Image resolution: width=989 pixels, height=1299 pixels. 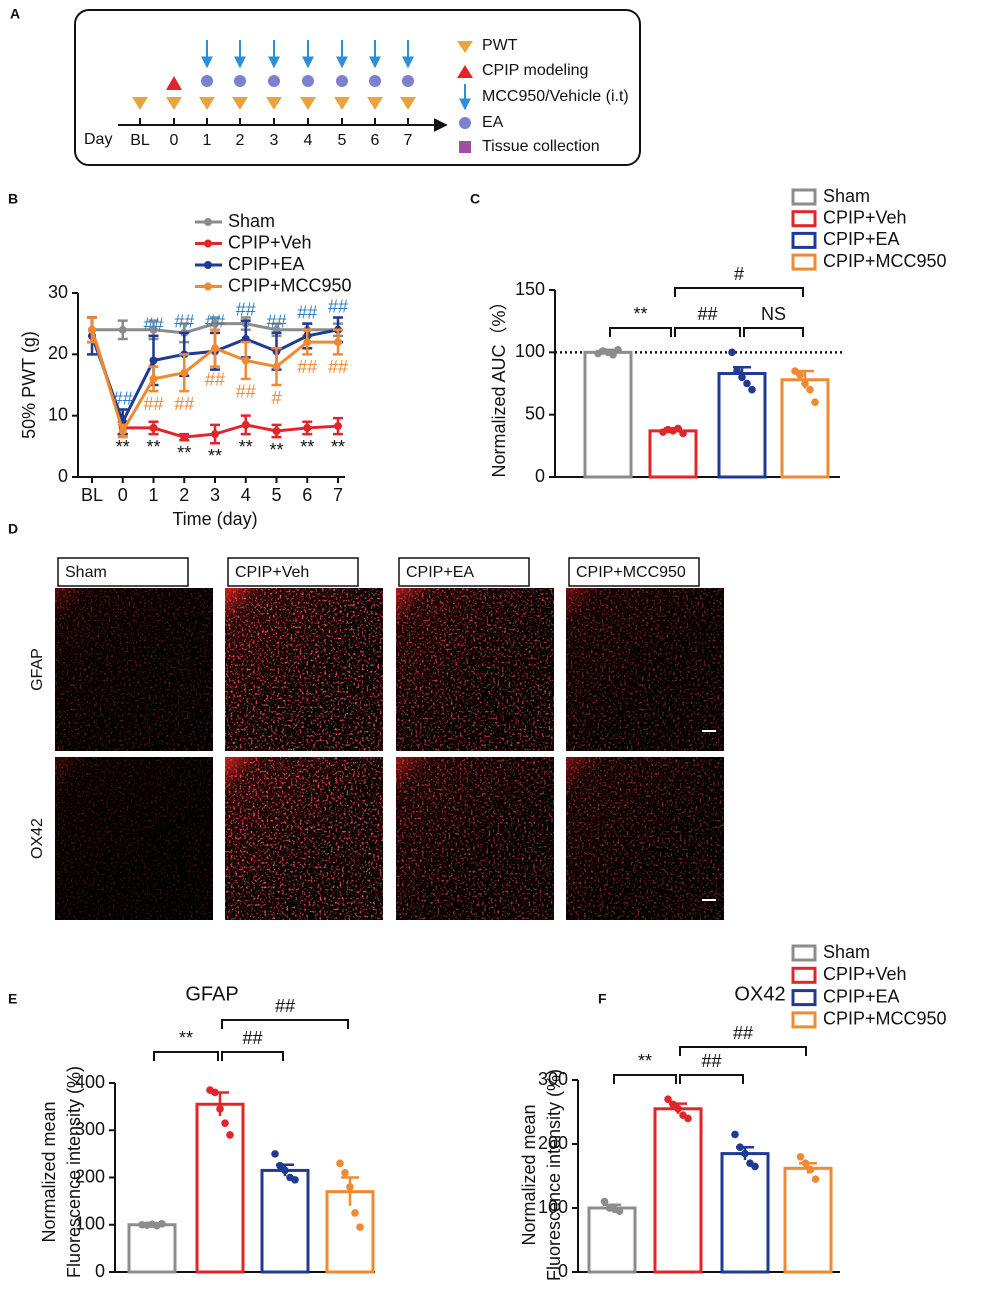 What do you see at coordinates (86, 572) in the screenshot?
I see `image-label: Sham` at bounding box center [86, 572].